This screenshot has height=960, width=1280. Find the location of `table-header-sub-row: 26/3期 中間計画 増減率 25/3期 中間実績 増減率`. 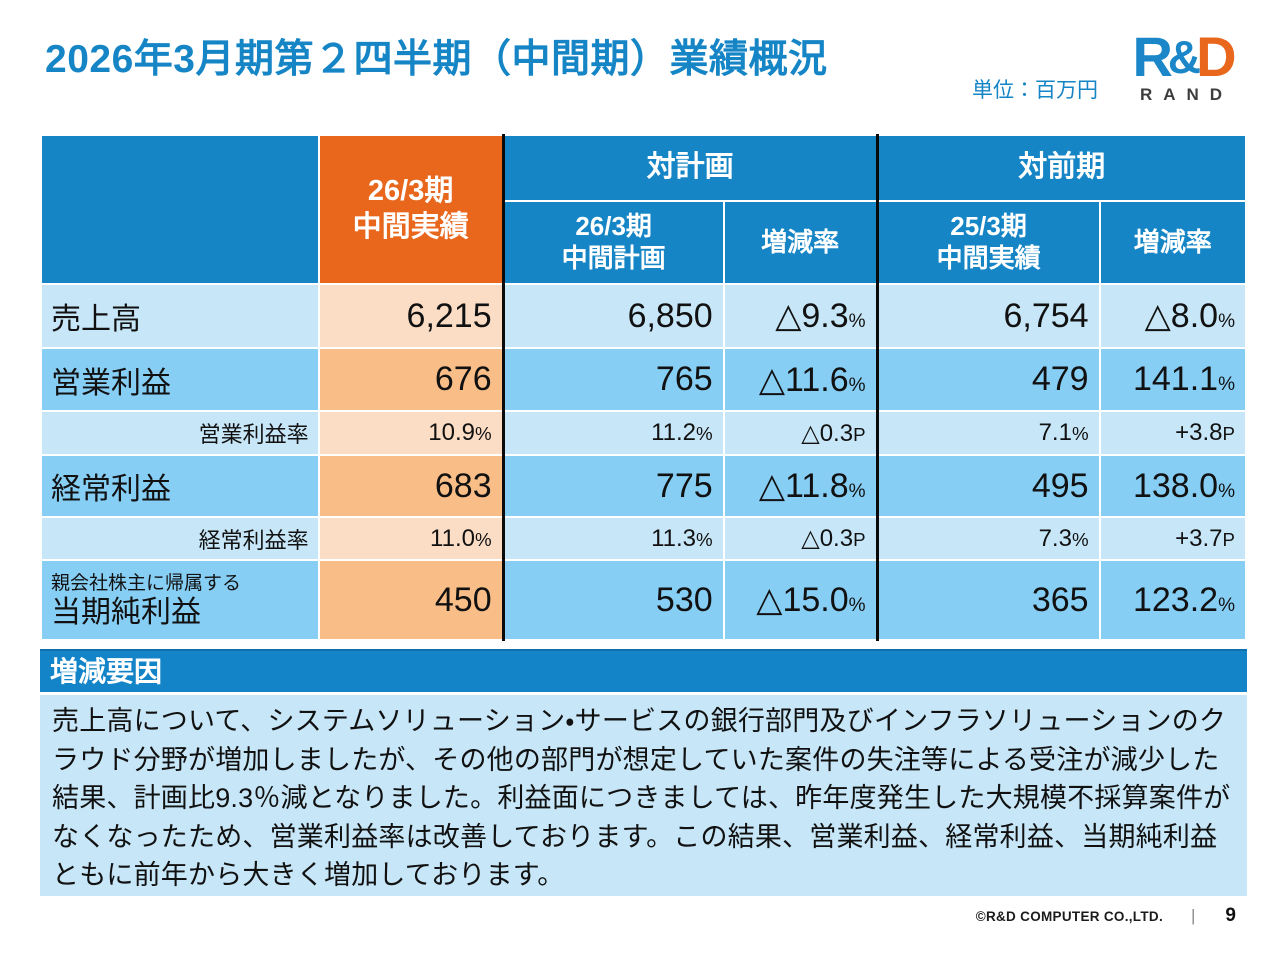

table-header-sub-row: 26/3期 中間計画 増減率 25/3期 中間実績 増減率 is located at coordinates (644, 242).